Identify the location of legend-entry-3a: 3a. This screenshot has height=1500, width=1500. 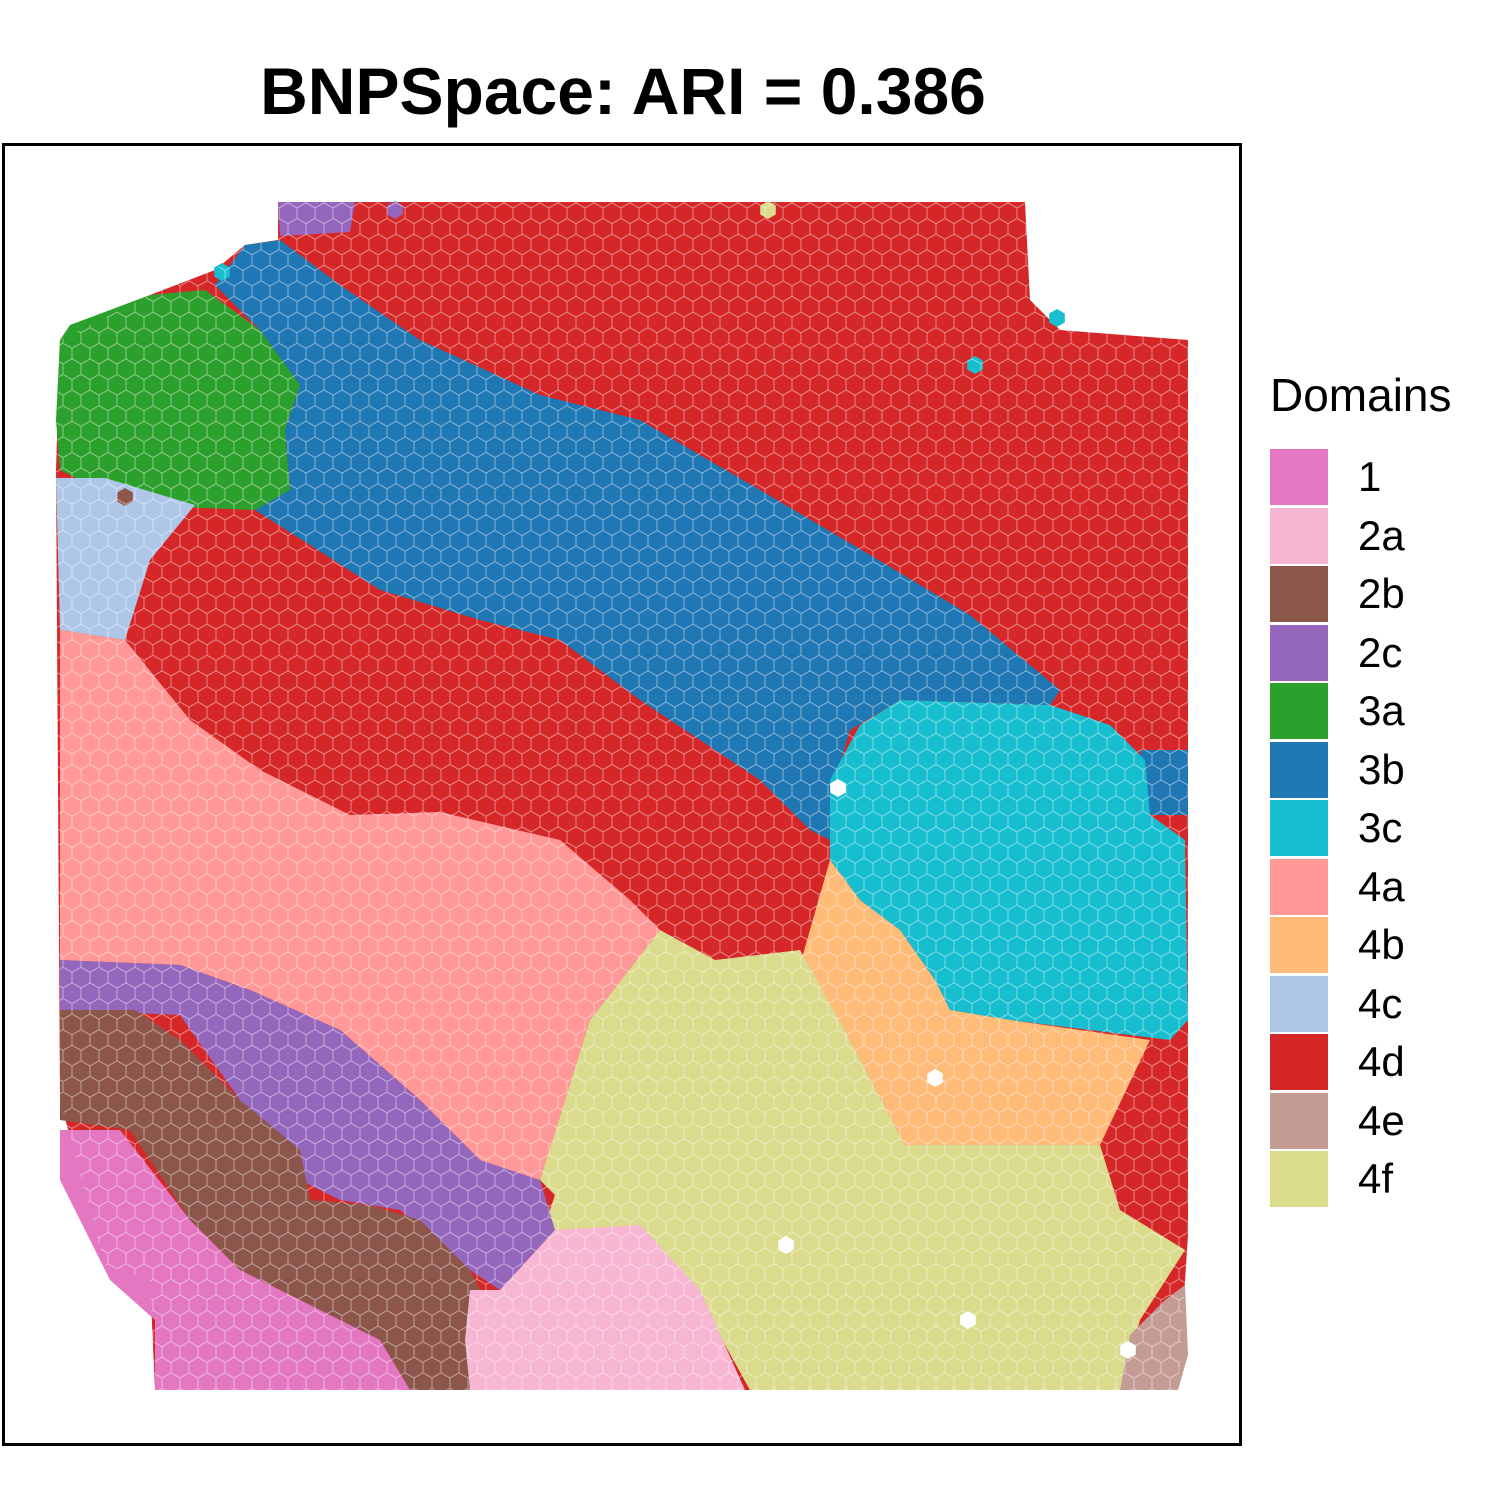
(1361, 711).